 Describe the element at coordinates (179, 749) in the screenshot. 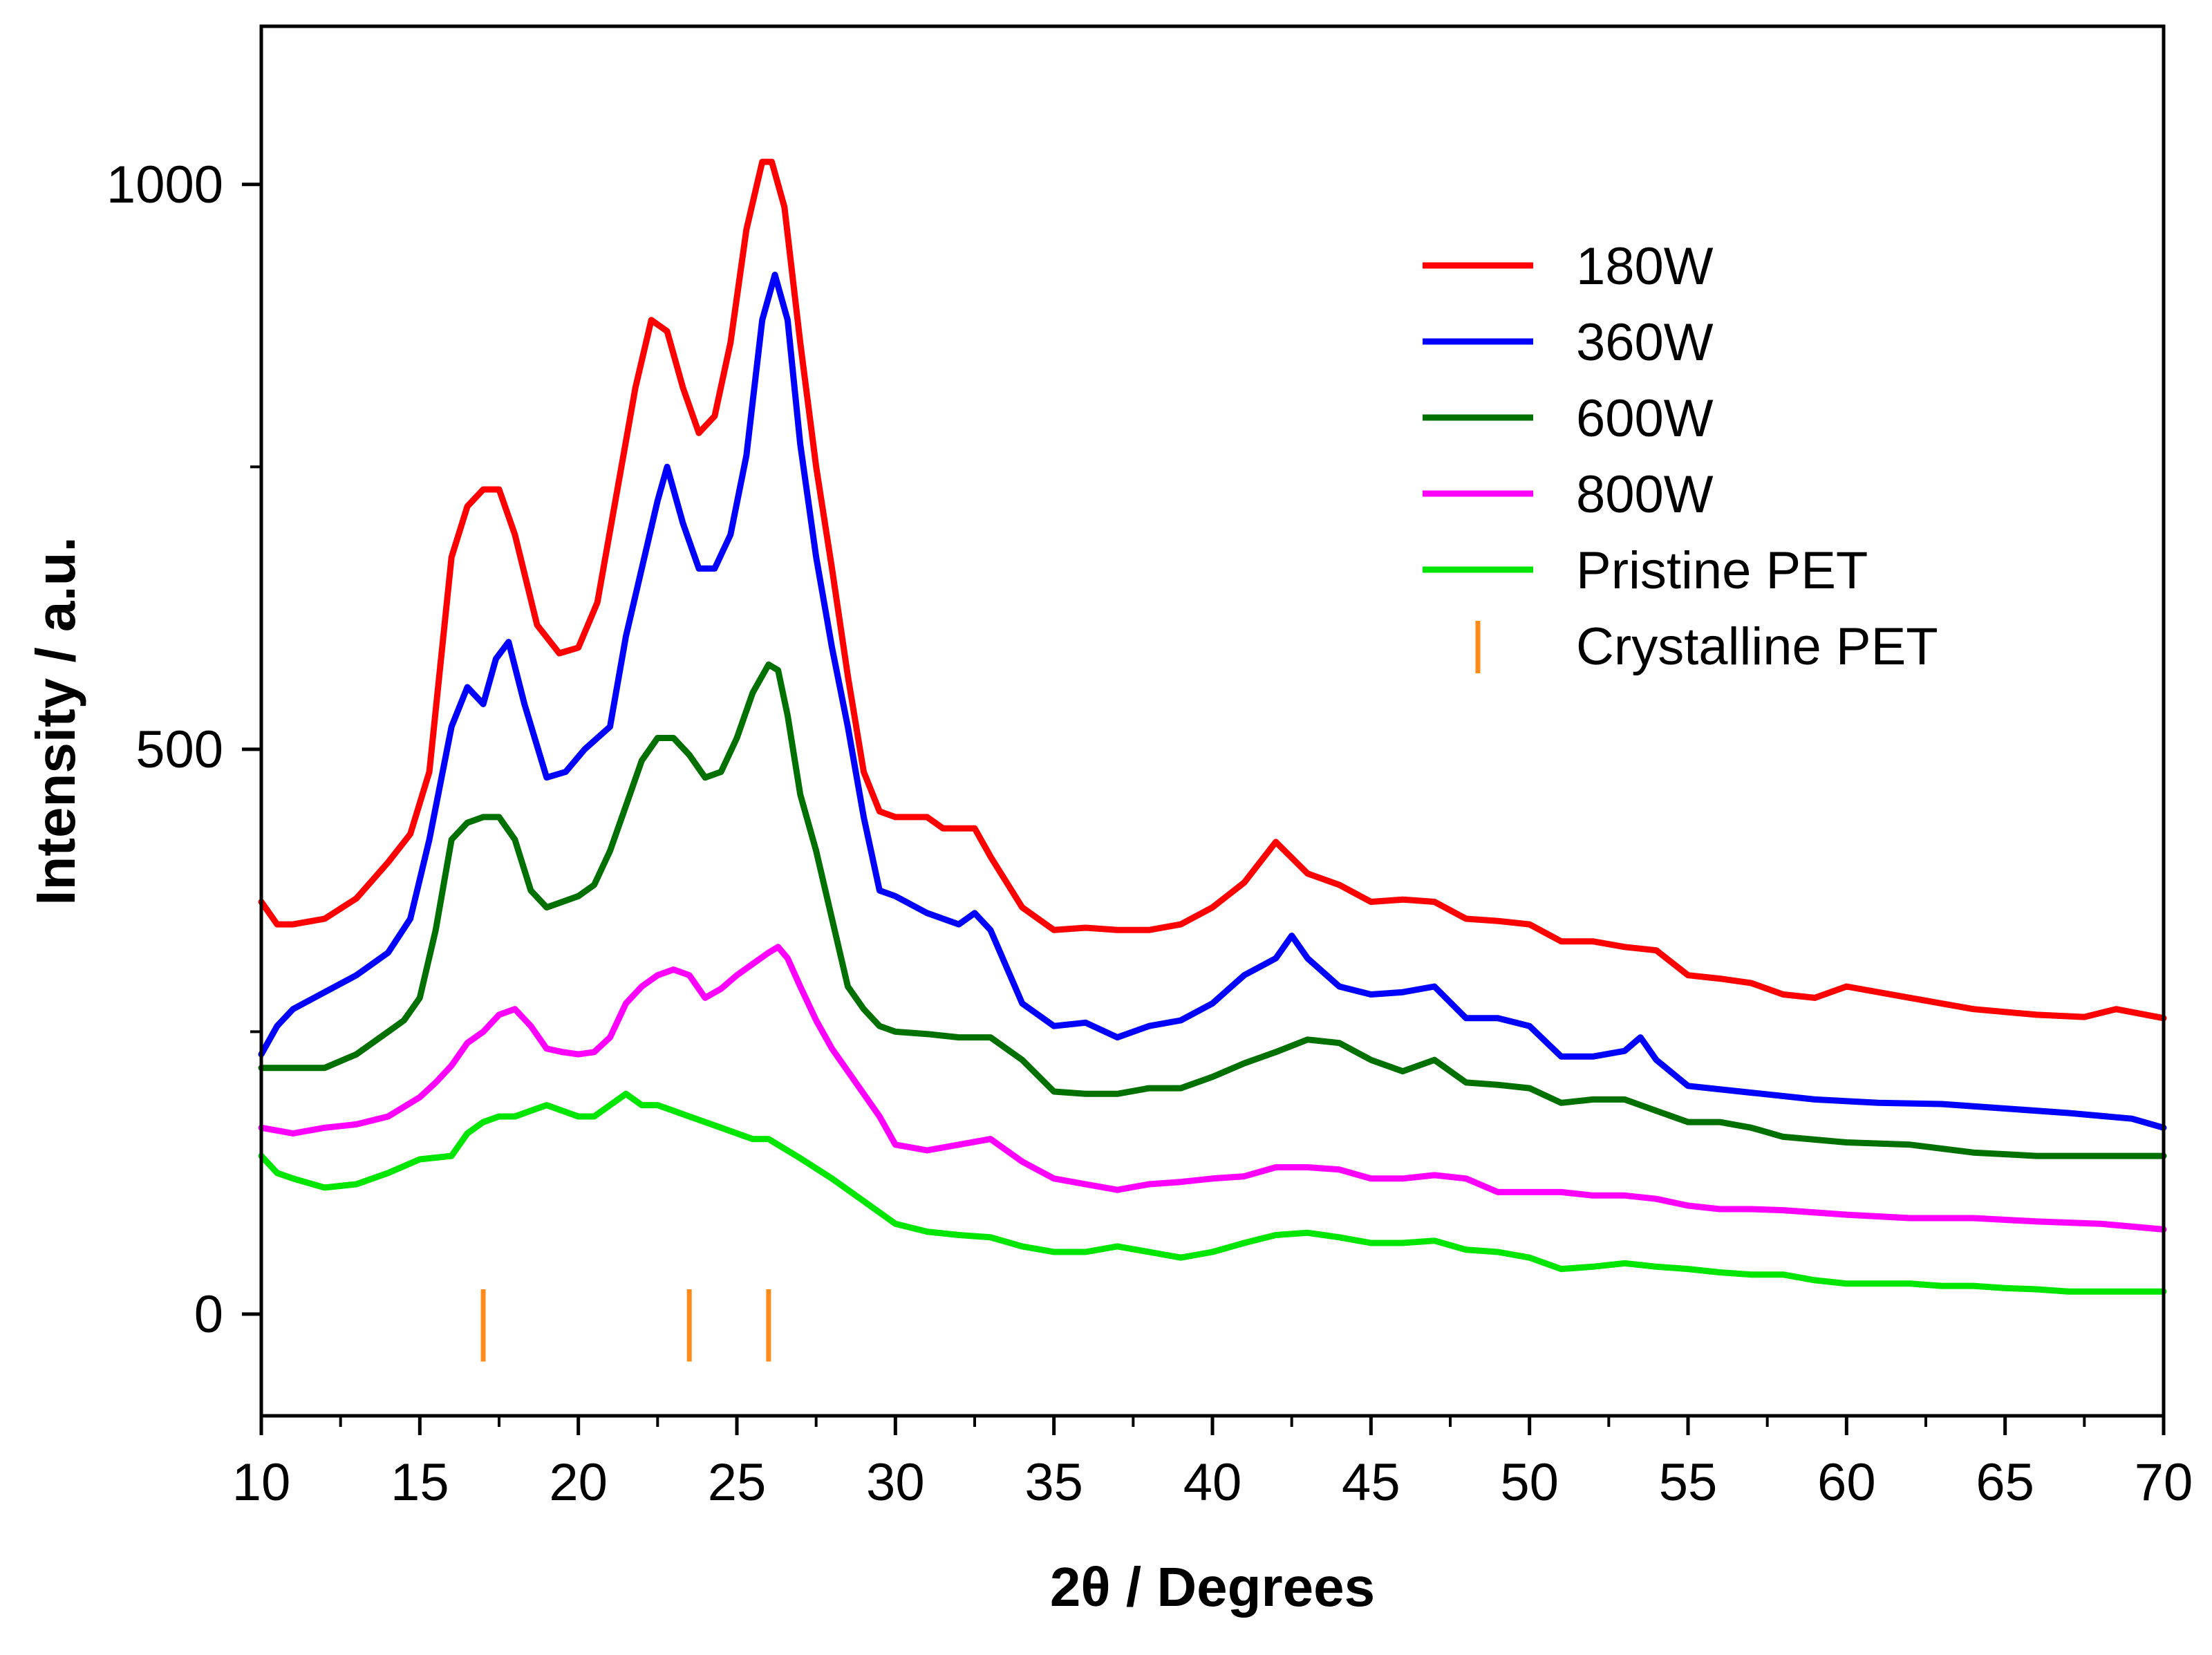

I see `y-tick-label: 500` at that location.